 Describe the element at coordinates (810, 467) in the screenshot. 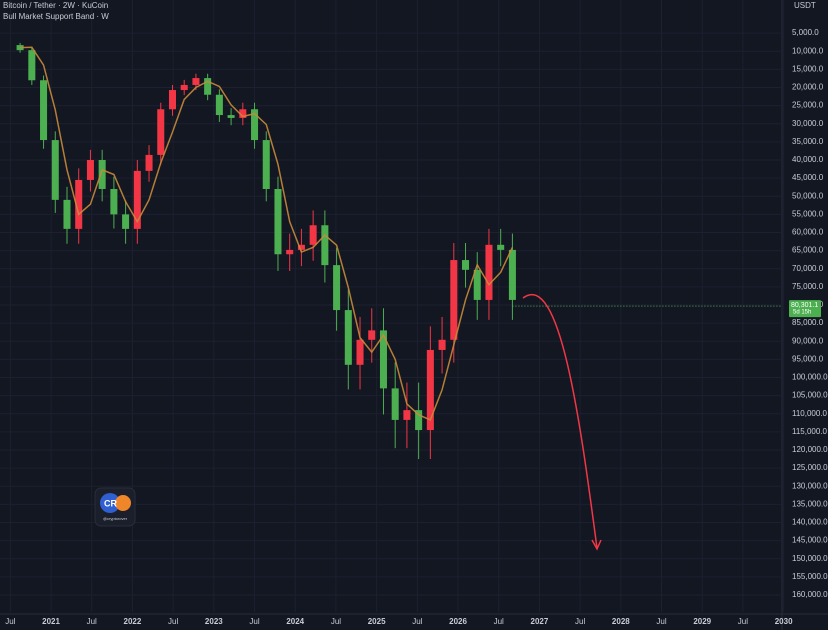

I see `y-tick-label: 125,000.0` at that location.